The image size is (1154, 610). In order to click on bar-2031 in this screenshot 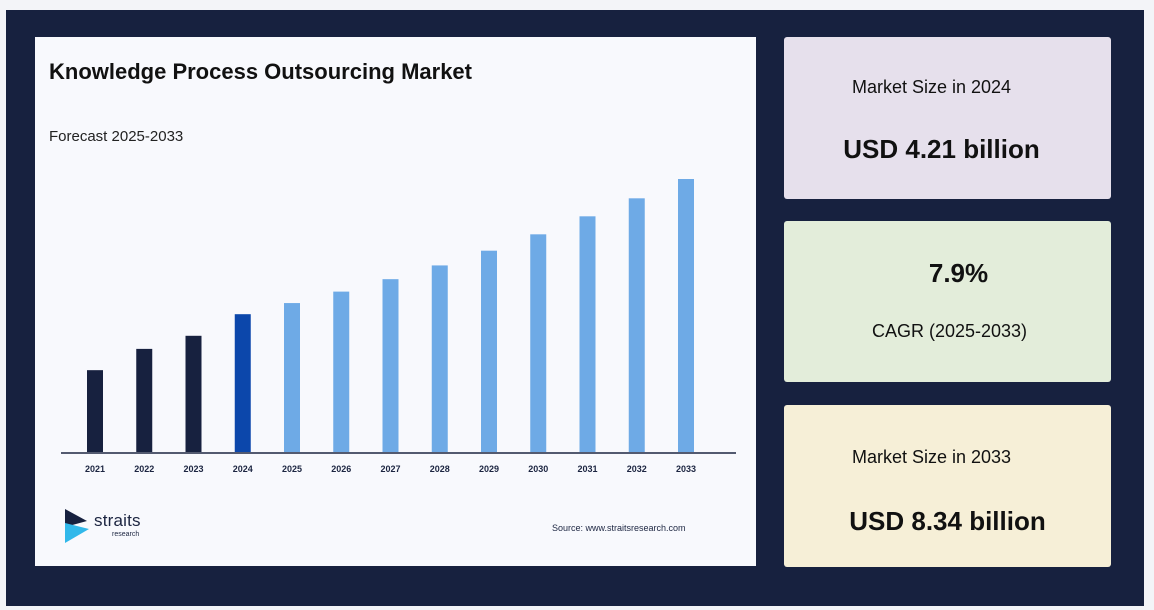, I will do `click(587, 334)`.